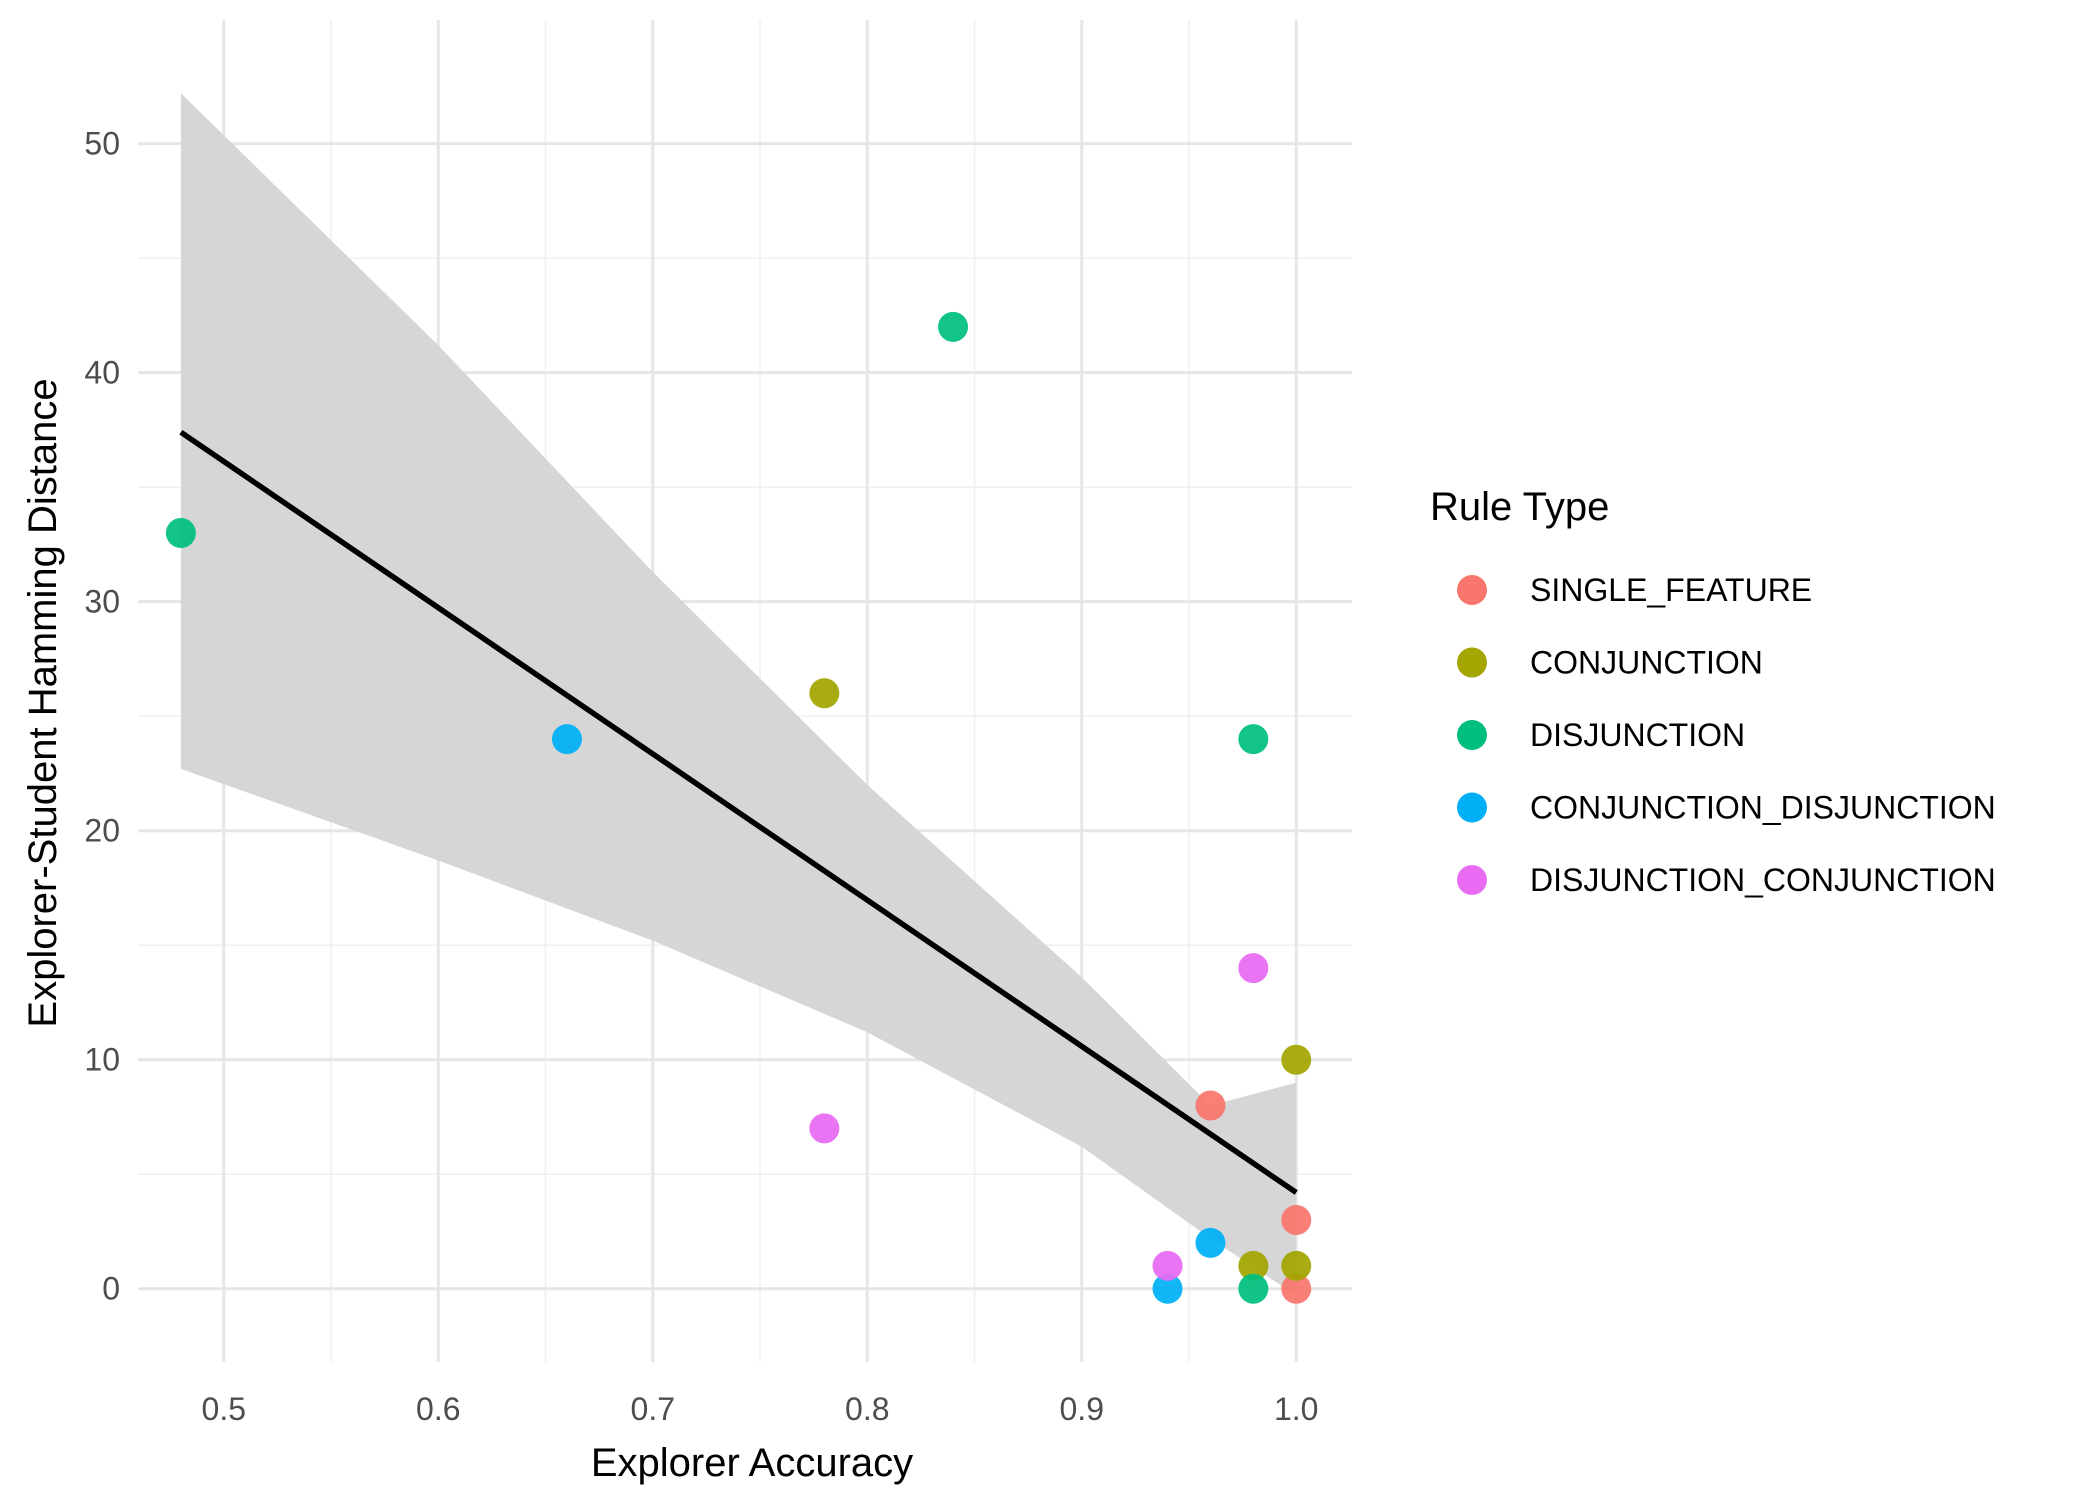  What do you see at coordinates (102, 373) in the screenshot?
I see `y-tick-label: 40` at bounding box center [102, 373].